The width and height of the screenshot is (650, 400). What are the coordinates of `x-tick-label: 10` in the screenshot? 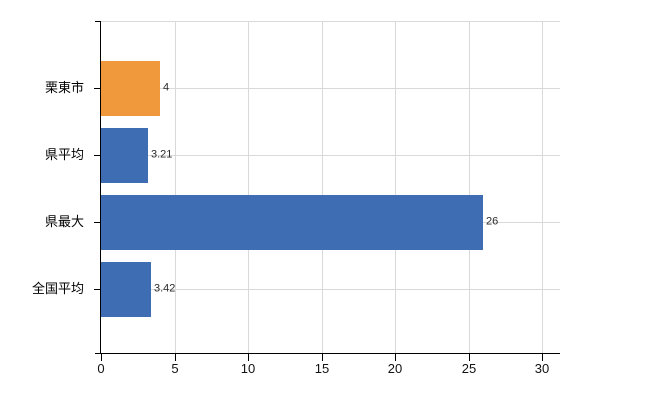 It's located at (248, 368).